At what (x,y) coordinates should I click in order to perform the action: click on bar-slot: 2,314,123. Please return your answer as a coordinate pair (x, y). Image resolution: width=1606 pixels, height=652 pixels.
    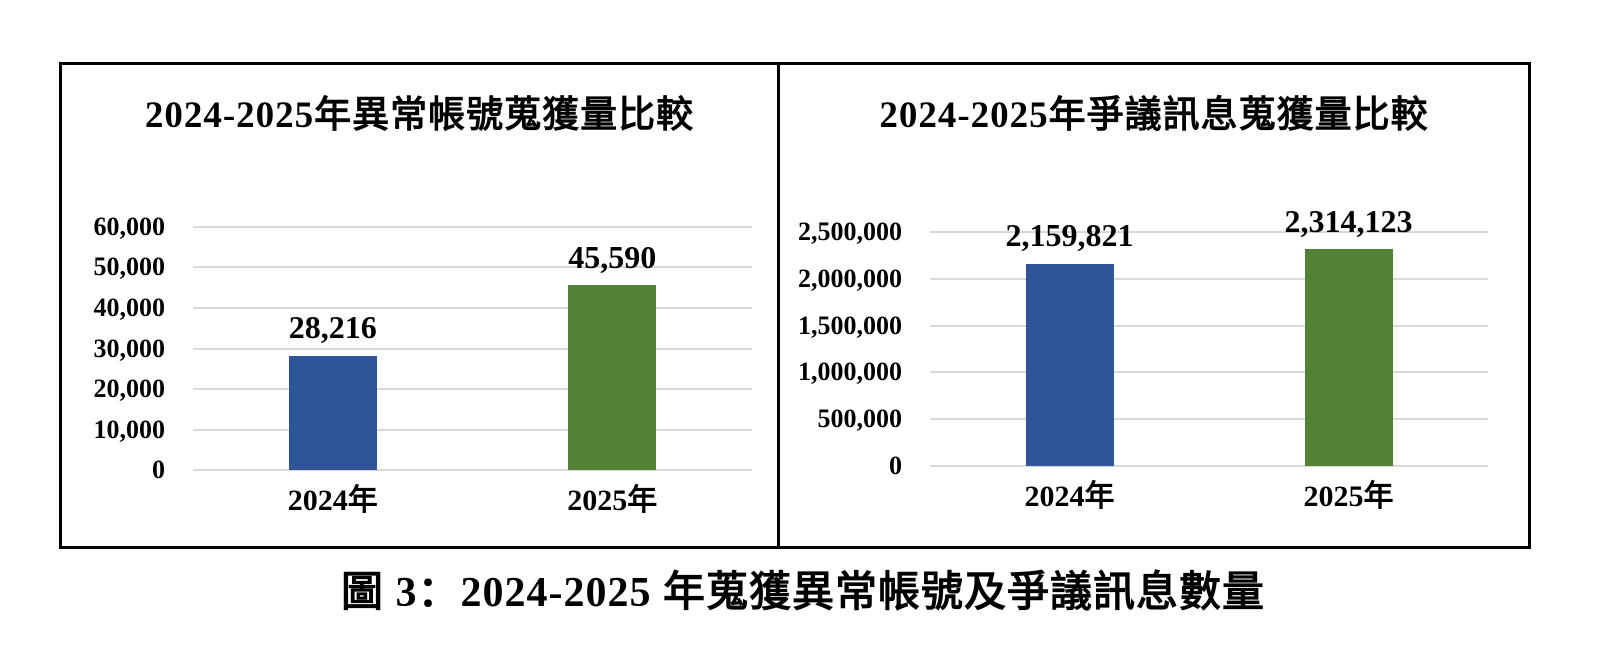
    Looking at the image, I should click on (1348, 334).